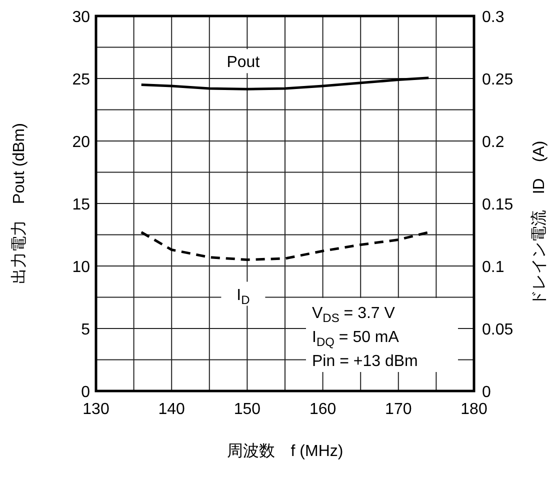  I want to click on y2-tick-label: 0, so click(486, 392).